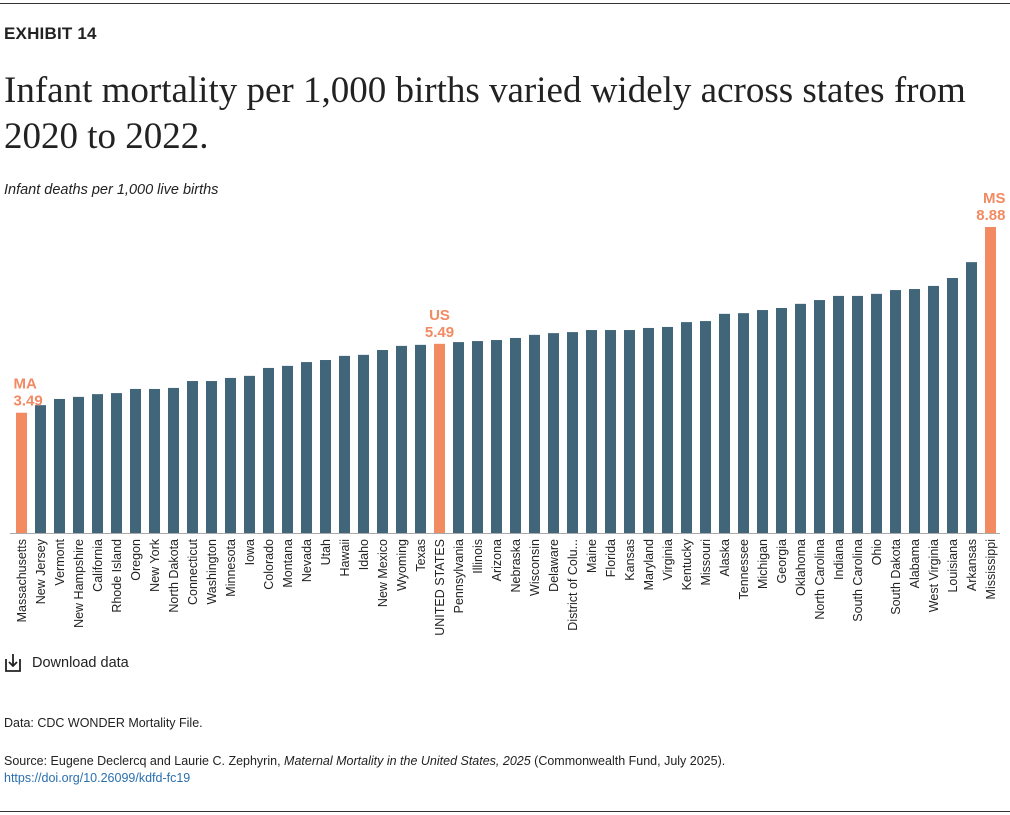 The image size is (1010, 815). I want to click on bar-georgia, so click(781, 420).